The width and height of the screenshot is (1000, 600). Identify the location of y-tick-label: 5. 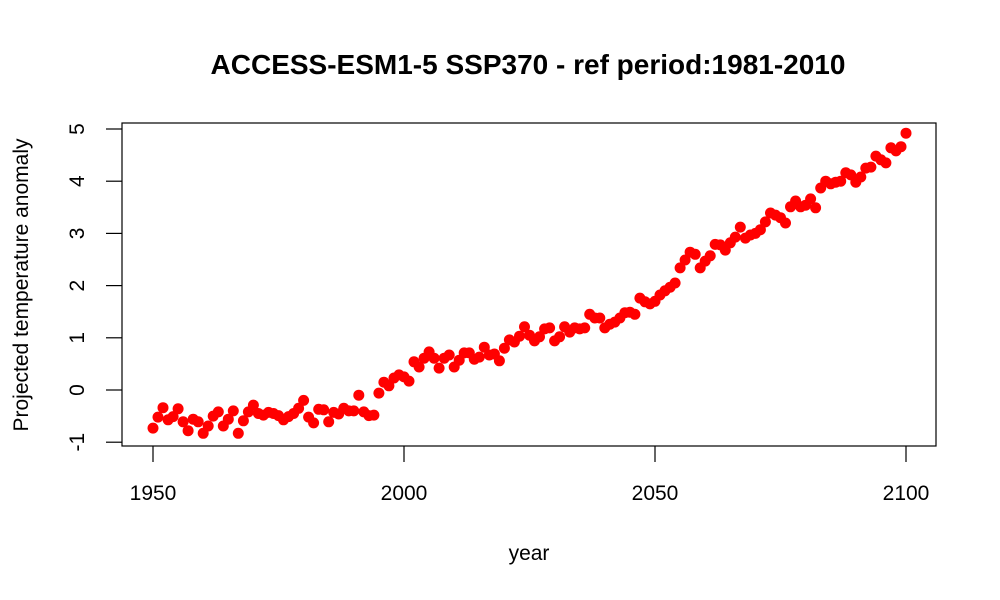
(77, 129).